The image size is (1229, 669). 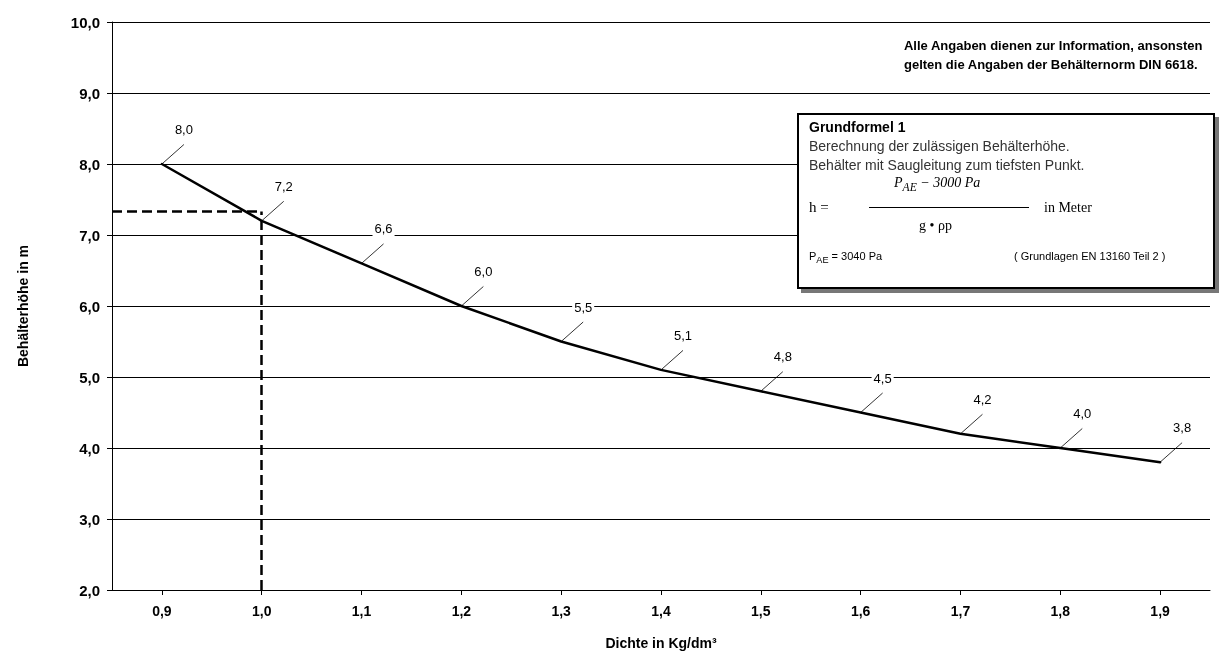 I want to click on data-label: 3,8, so click(x=1182, y=428).